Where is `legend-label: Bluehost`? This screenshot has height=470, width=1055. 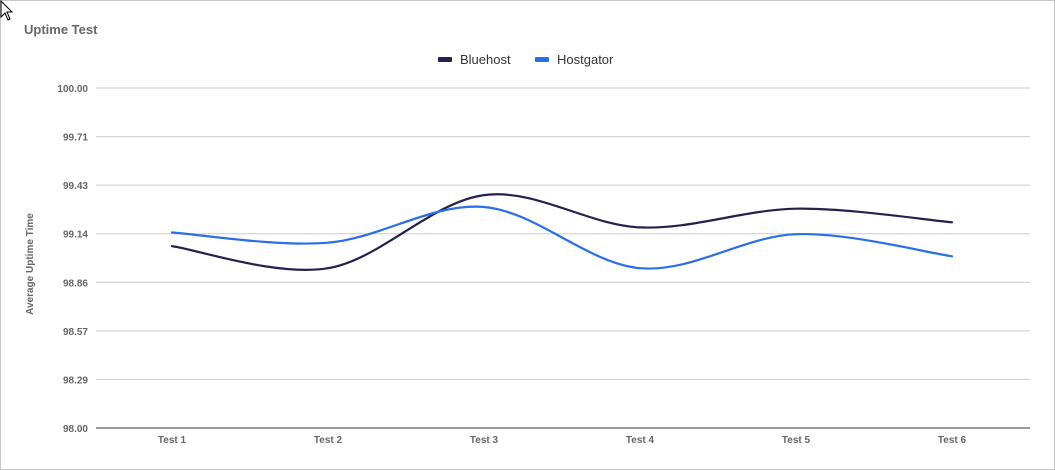
legend-label: Bluehost is located at coordinates (485, 59).